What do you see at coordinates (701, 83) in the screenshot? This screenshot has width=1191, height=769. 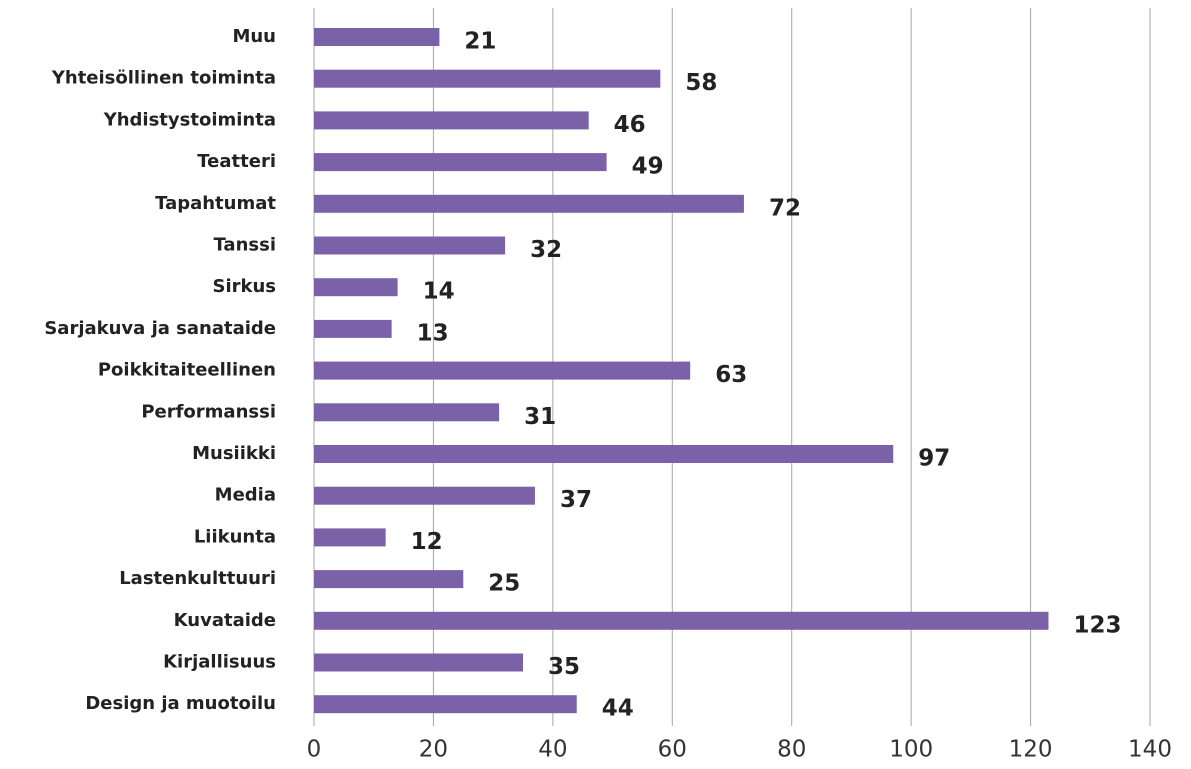 I see `value-label: 58` at bounding box center [701, 83].